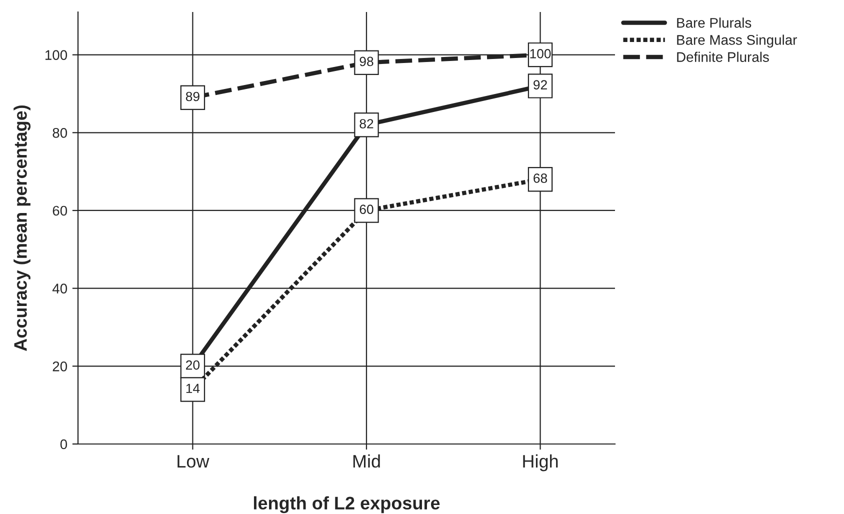 This screenshot has height=514, width=844. Describe the element at coordinates (366, 461) in the screenshot. I see `x-tick-label: Mid` at that location.